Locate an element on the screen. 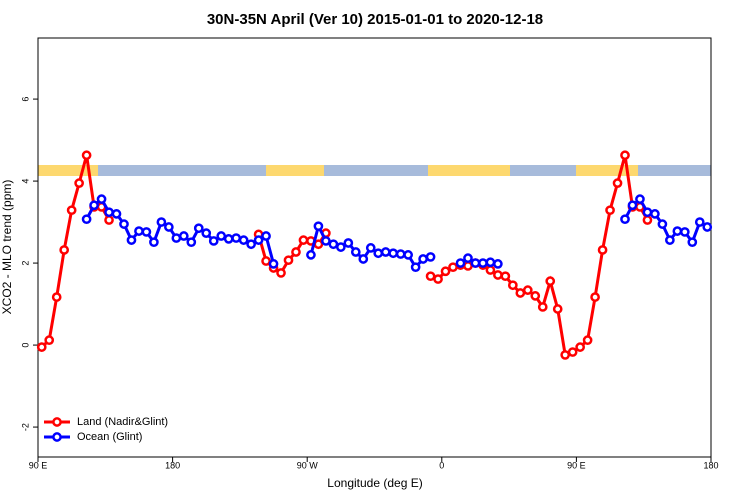 The width and height of the screenshot is (750, 500). x-axis-label: Longitude (deg E) is located at coordinates (374, 483).